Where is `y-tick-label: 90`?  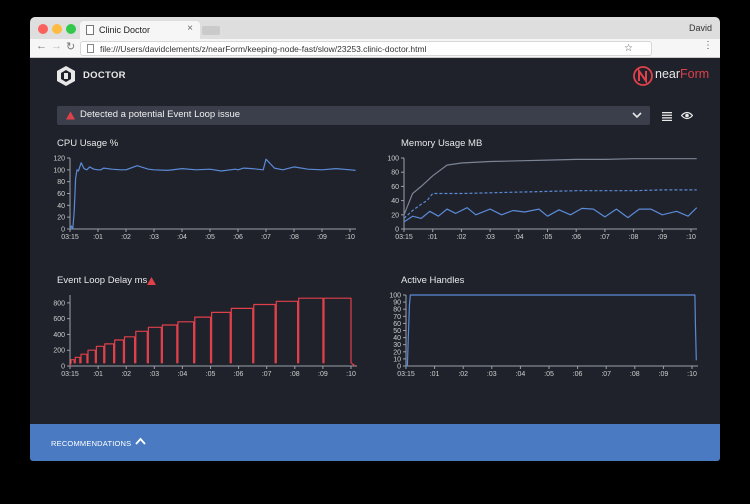
y-tick-label: 90 is located at coordinates (397, 303).